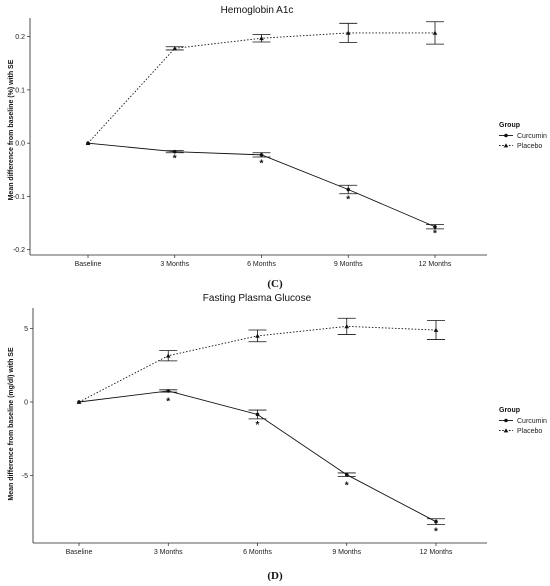  I want to click on fpg-chart-title: Fasting Plasma Glucose, so click(257, 298).